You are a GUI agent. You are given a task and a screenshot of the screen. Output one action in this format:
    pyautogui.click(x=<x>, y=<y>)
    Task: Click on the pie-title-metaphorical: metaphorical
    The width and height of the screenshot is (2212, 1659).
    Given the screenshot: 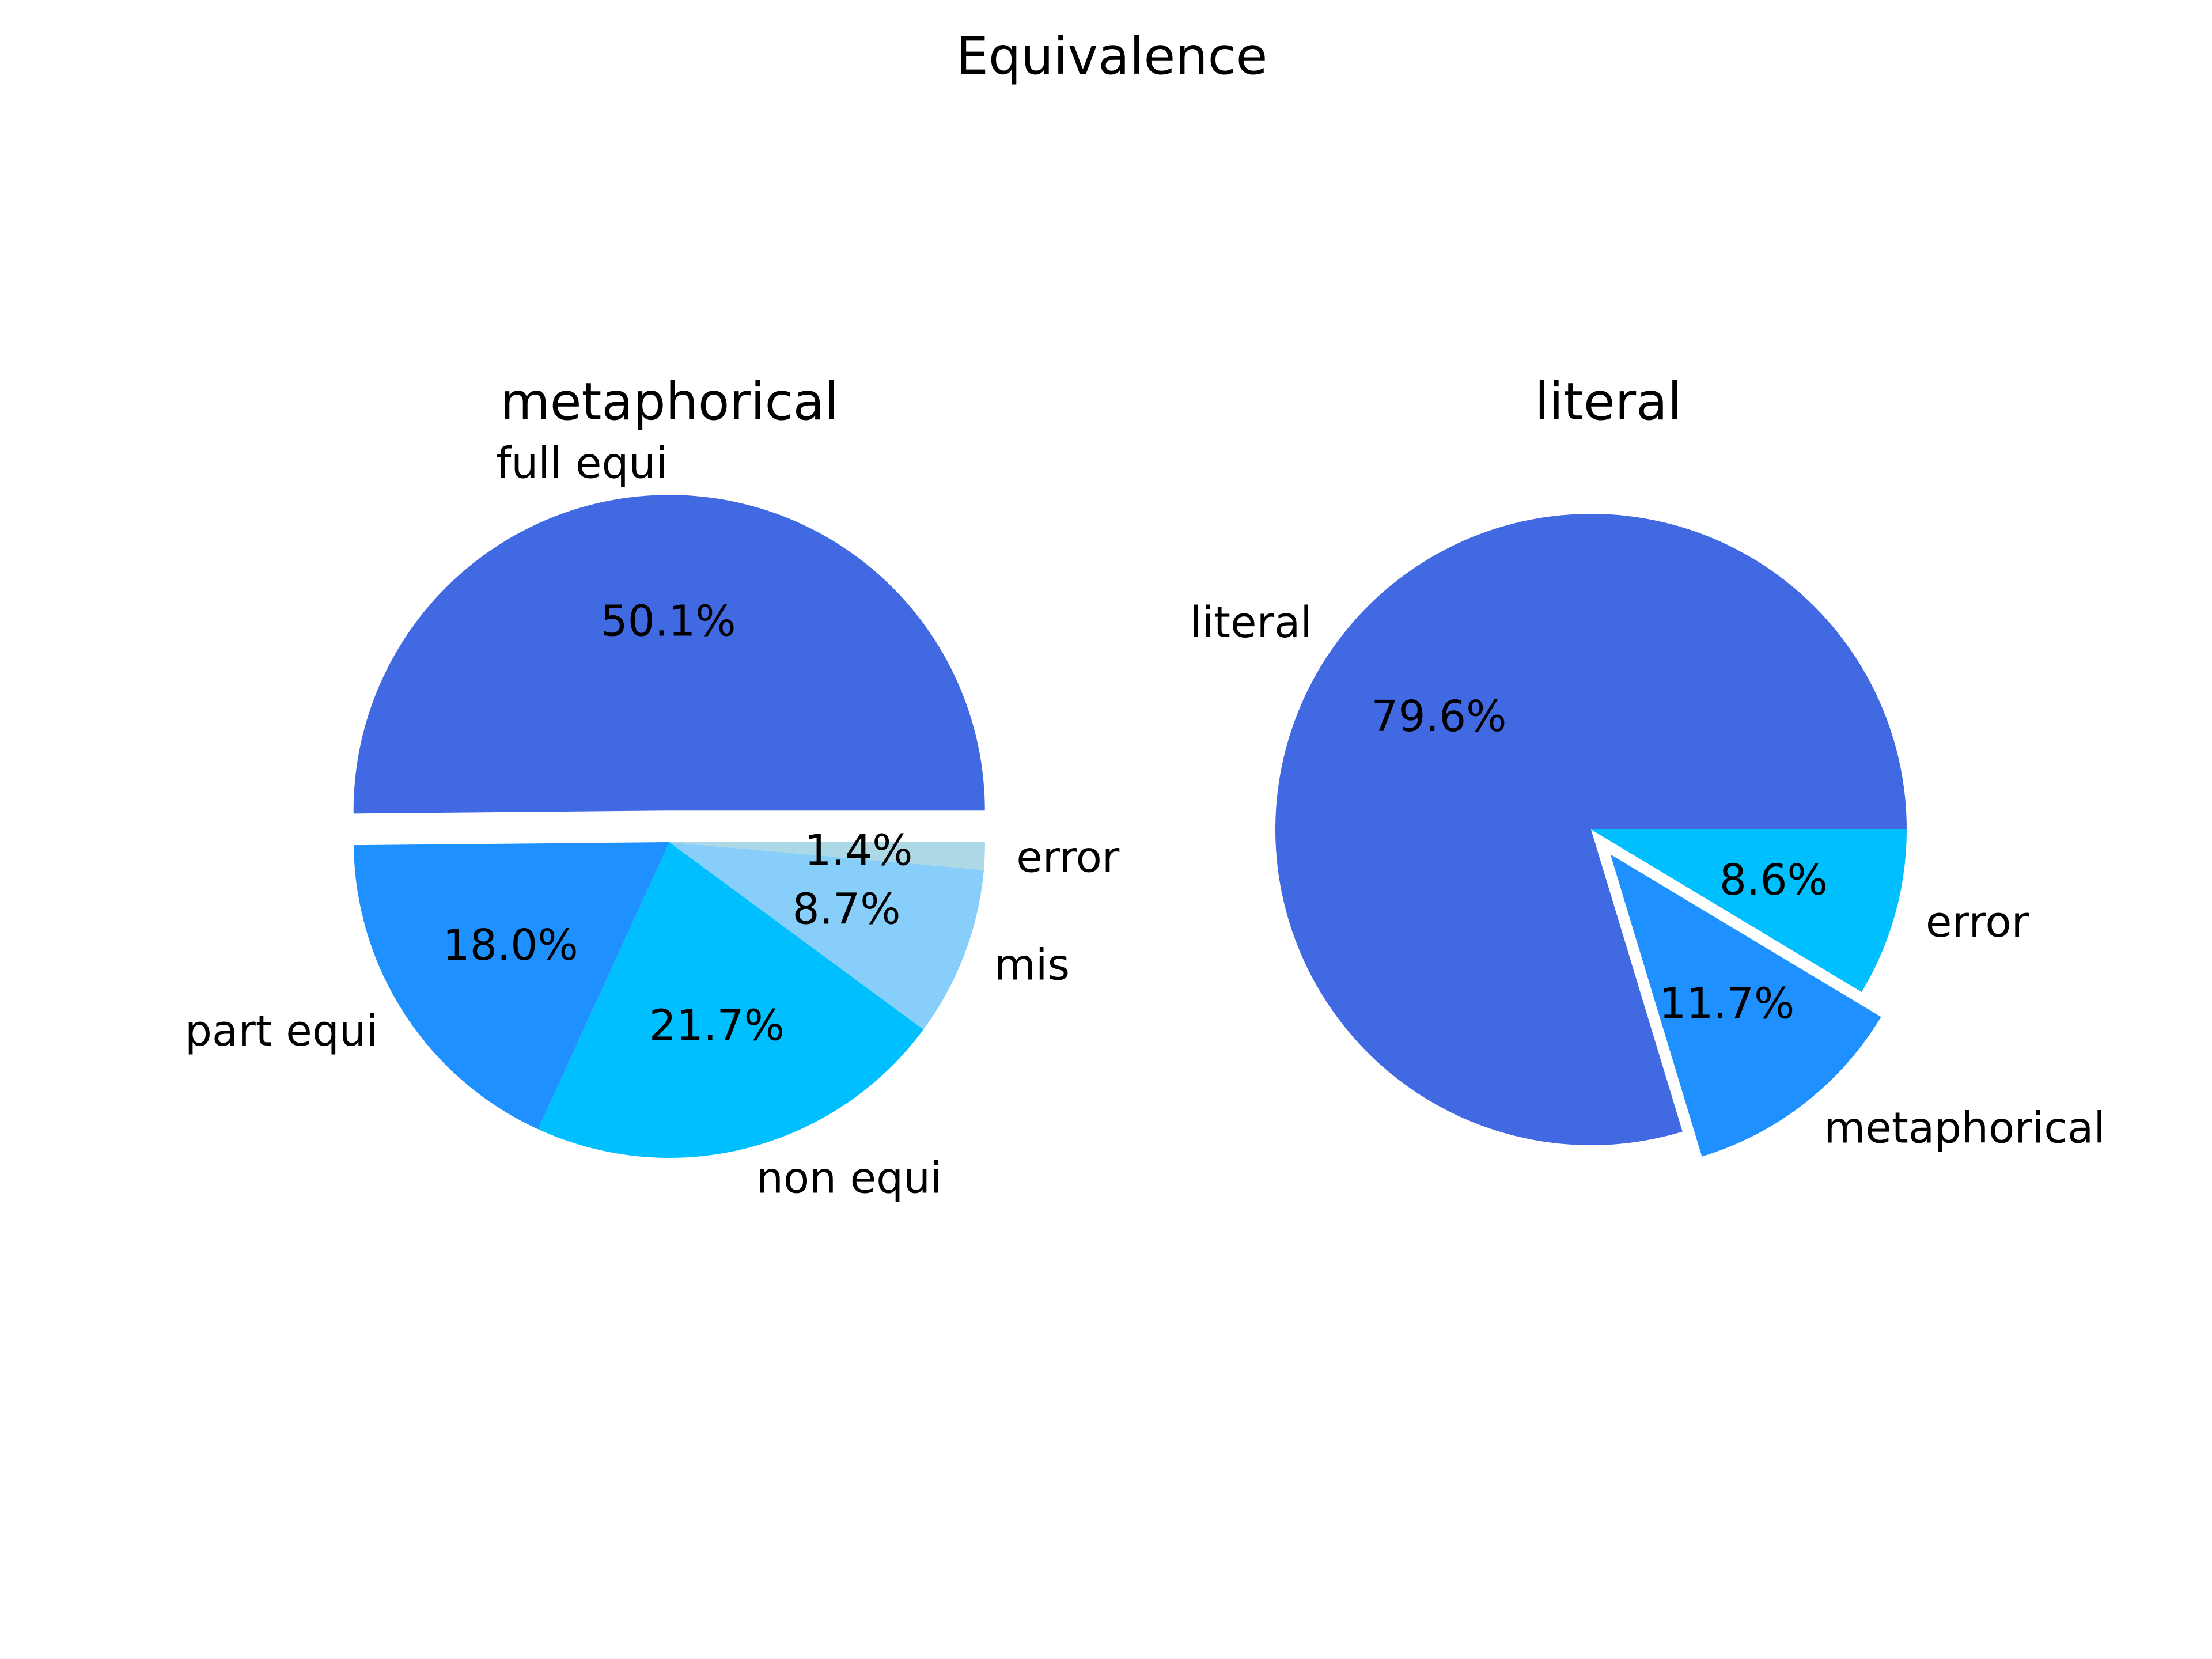 What is the action you would take?
    pyautogui.click(x=669, y=401)
    